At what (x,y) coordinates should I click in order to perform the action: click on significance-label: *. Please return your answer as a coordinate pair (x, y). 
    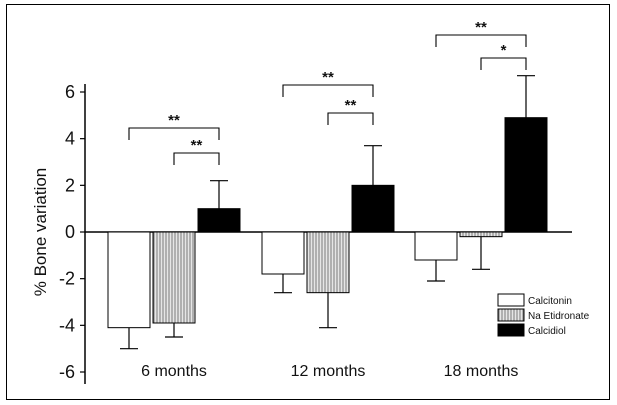
    Looking at the image, I should click on (504, 50).